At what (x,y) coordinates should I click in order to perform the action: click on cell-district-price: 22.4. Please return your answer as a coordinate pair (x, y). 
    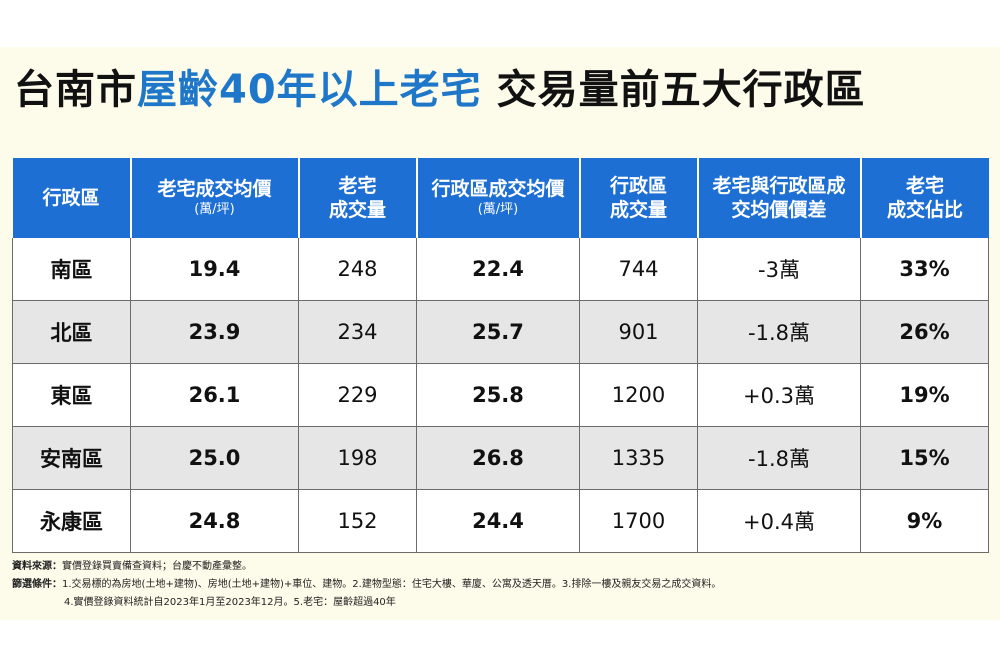
    Looking at the image, I should click on (498, 269).